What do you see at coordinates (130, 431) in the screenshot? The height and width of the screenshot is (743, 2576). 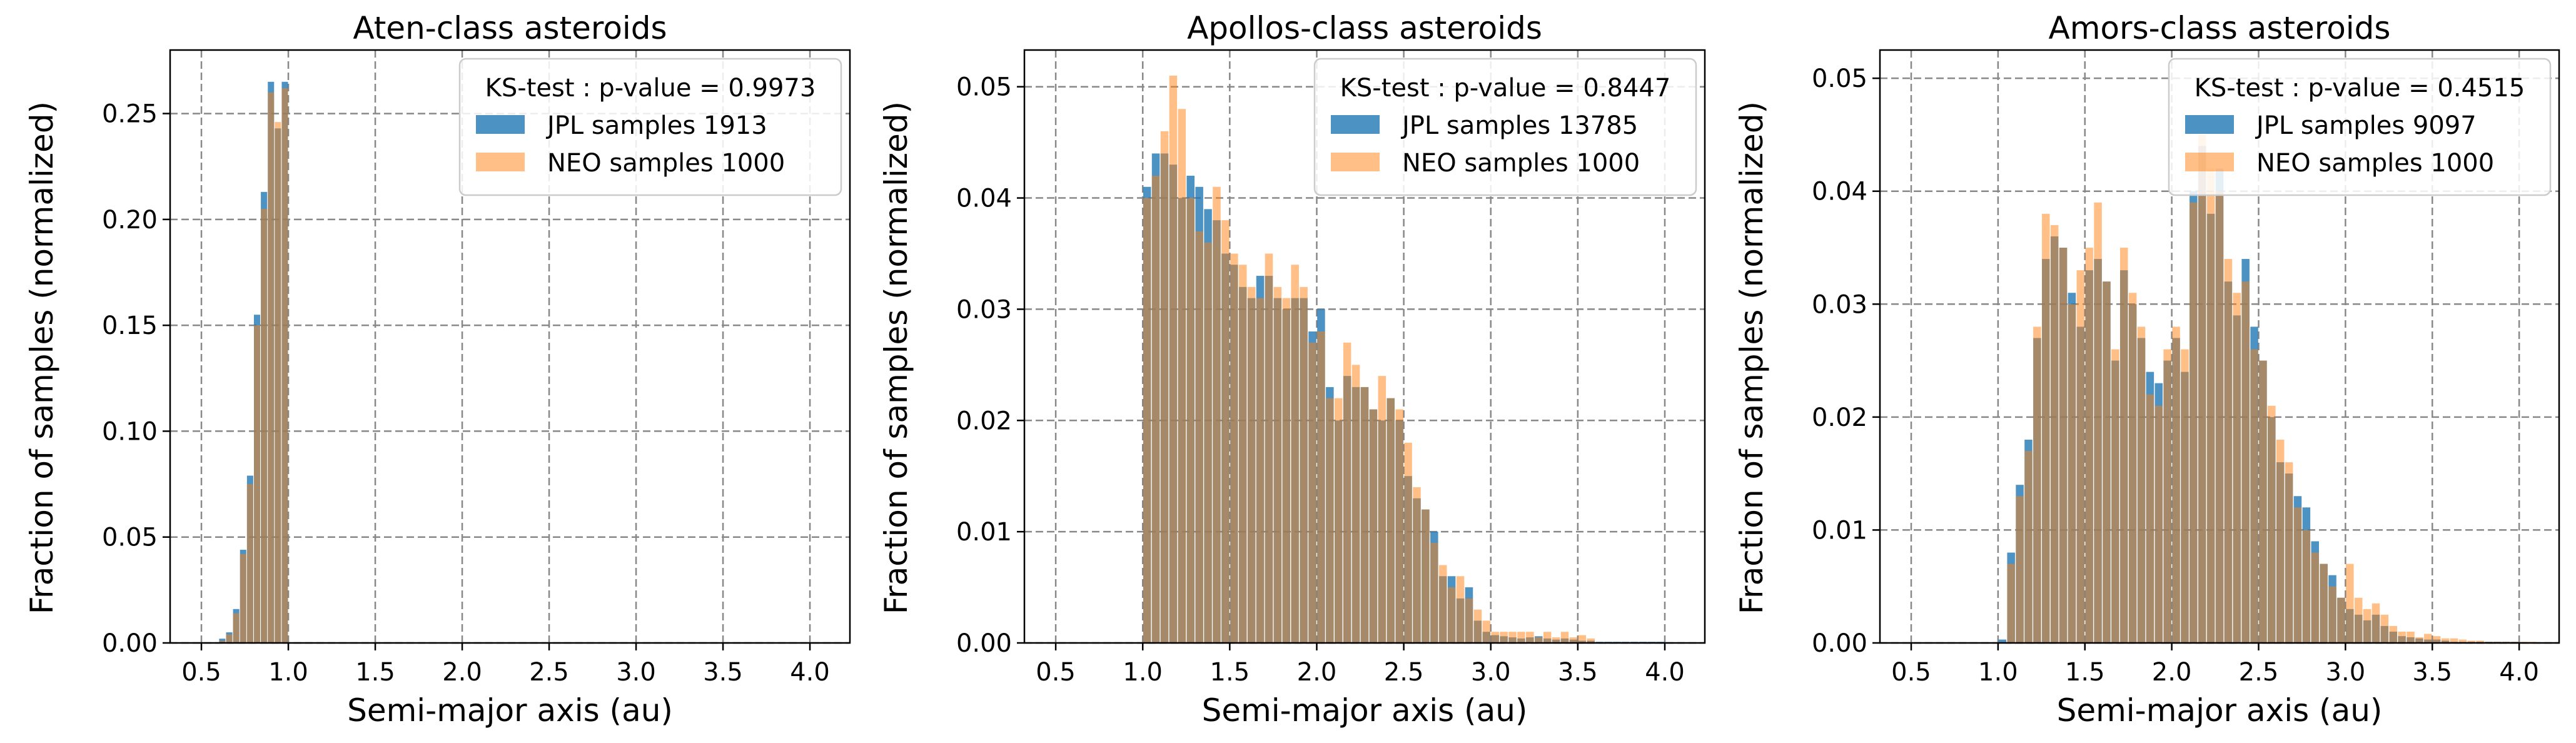 I see `y-tick-label: 0.10` at bounding box center [130, 431].